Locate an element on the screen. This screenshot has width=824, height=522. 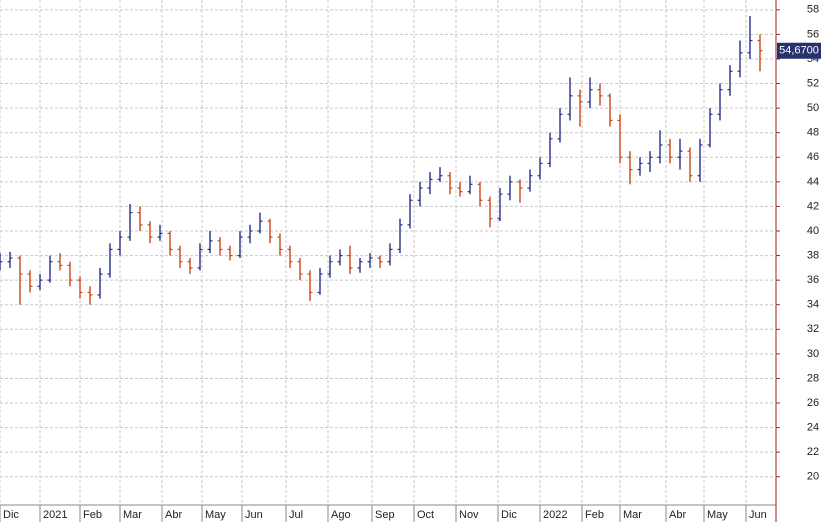
y-tick-label: 48 is located at coordinates (813, 133).